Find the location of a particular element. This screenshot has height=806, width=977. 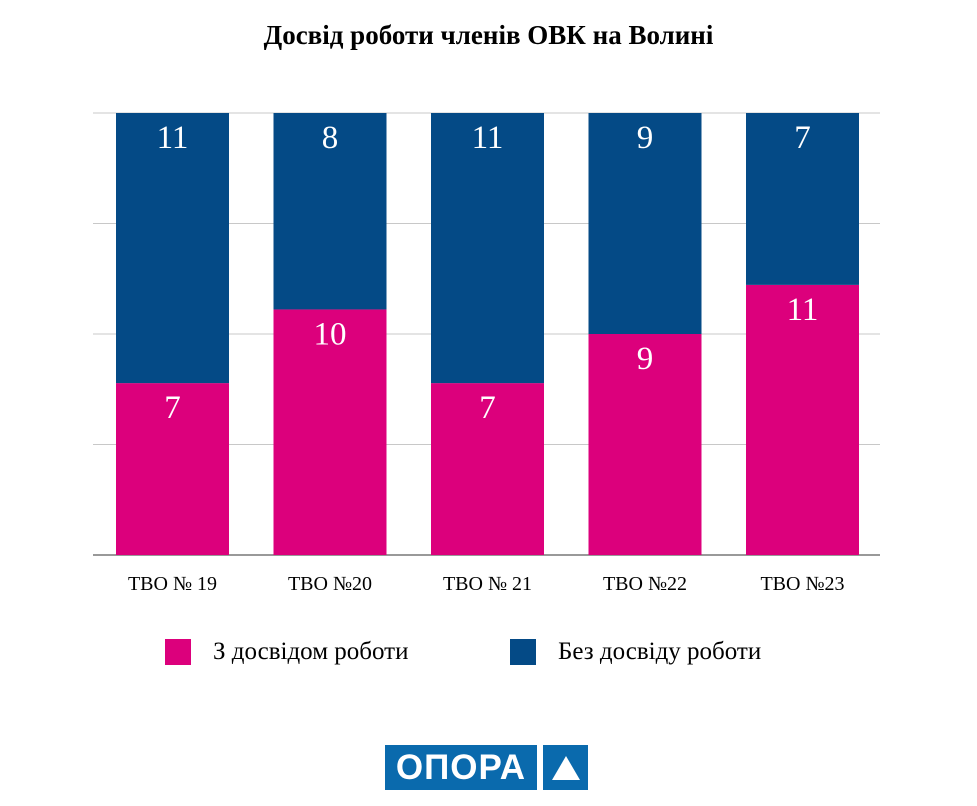

legend-label: З досвідом роботи is located at coordinates (311, 651).